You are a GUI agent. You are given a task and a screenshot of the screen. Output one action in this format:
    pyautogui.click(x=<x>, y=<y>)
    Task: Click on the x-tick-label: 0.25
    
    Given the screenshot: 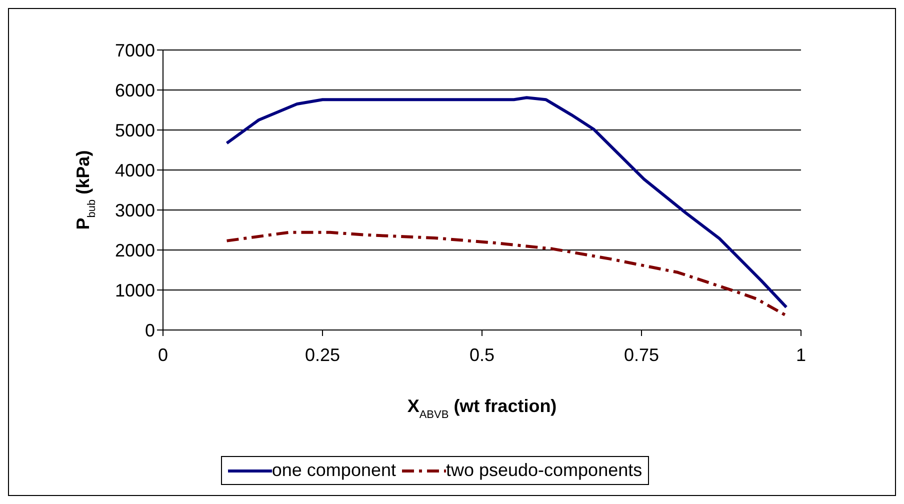 What is the action you would take?
    pyautogui.click(x=322, y=354)
    